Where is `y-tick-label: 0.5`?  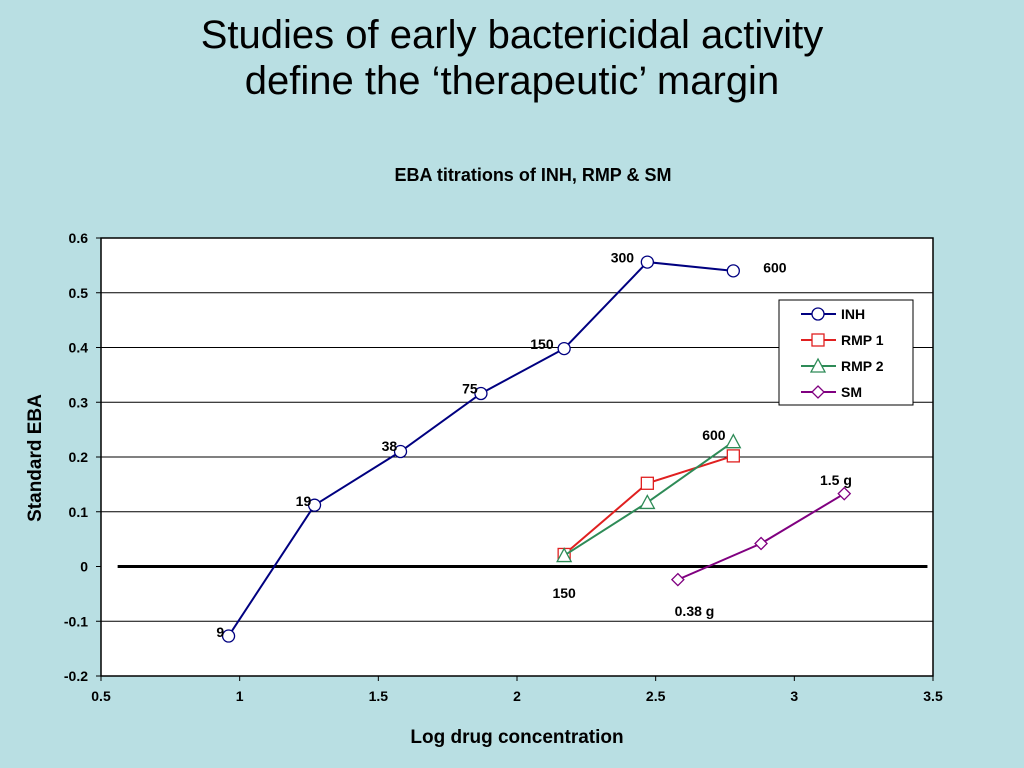
y-tick-label: 0.5 is located at coordinates (79, 293).